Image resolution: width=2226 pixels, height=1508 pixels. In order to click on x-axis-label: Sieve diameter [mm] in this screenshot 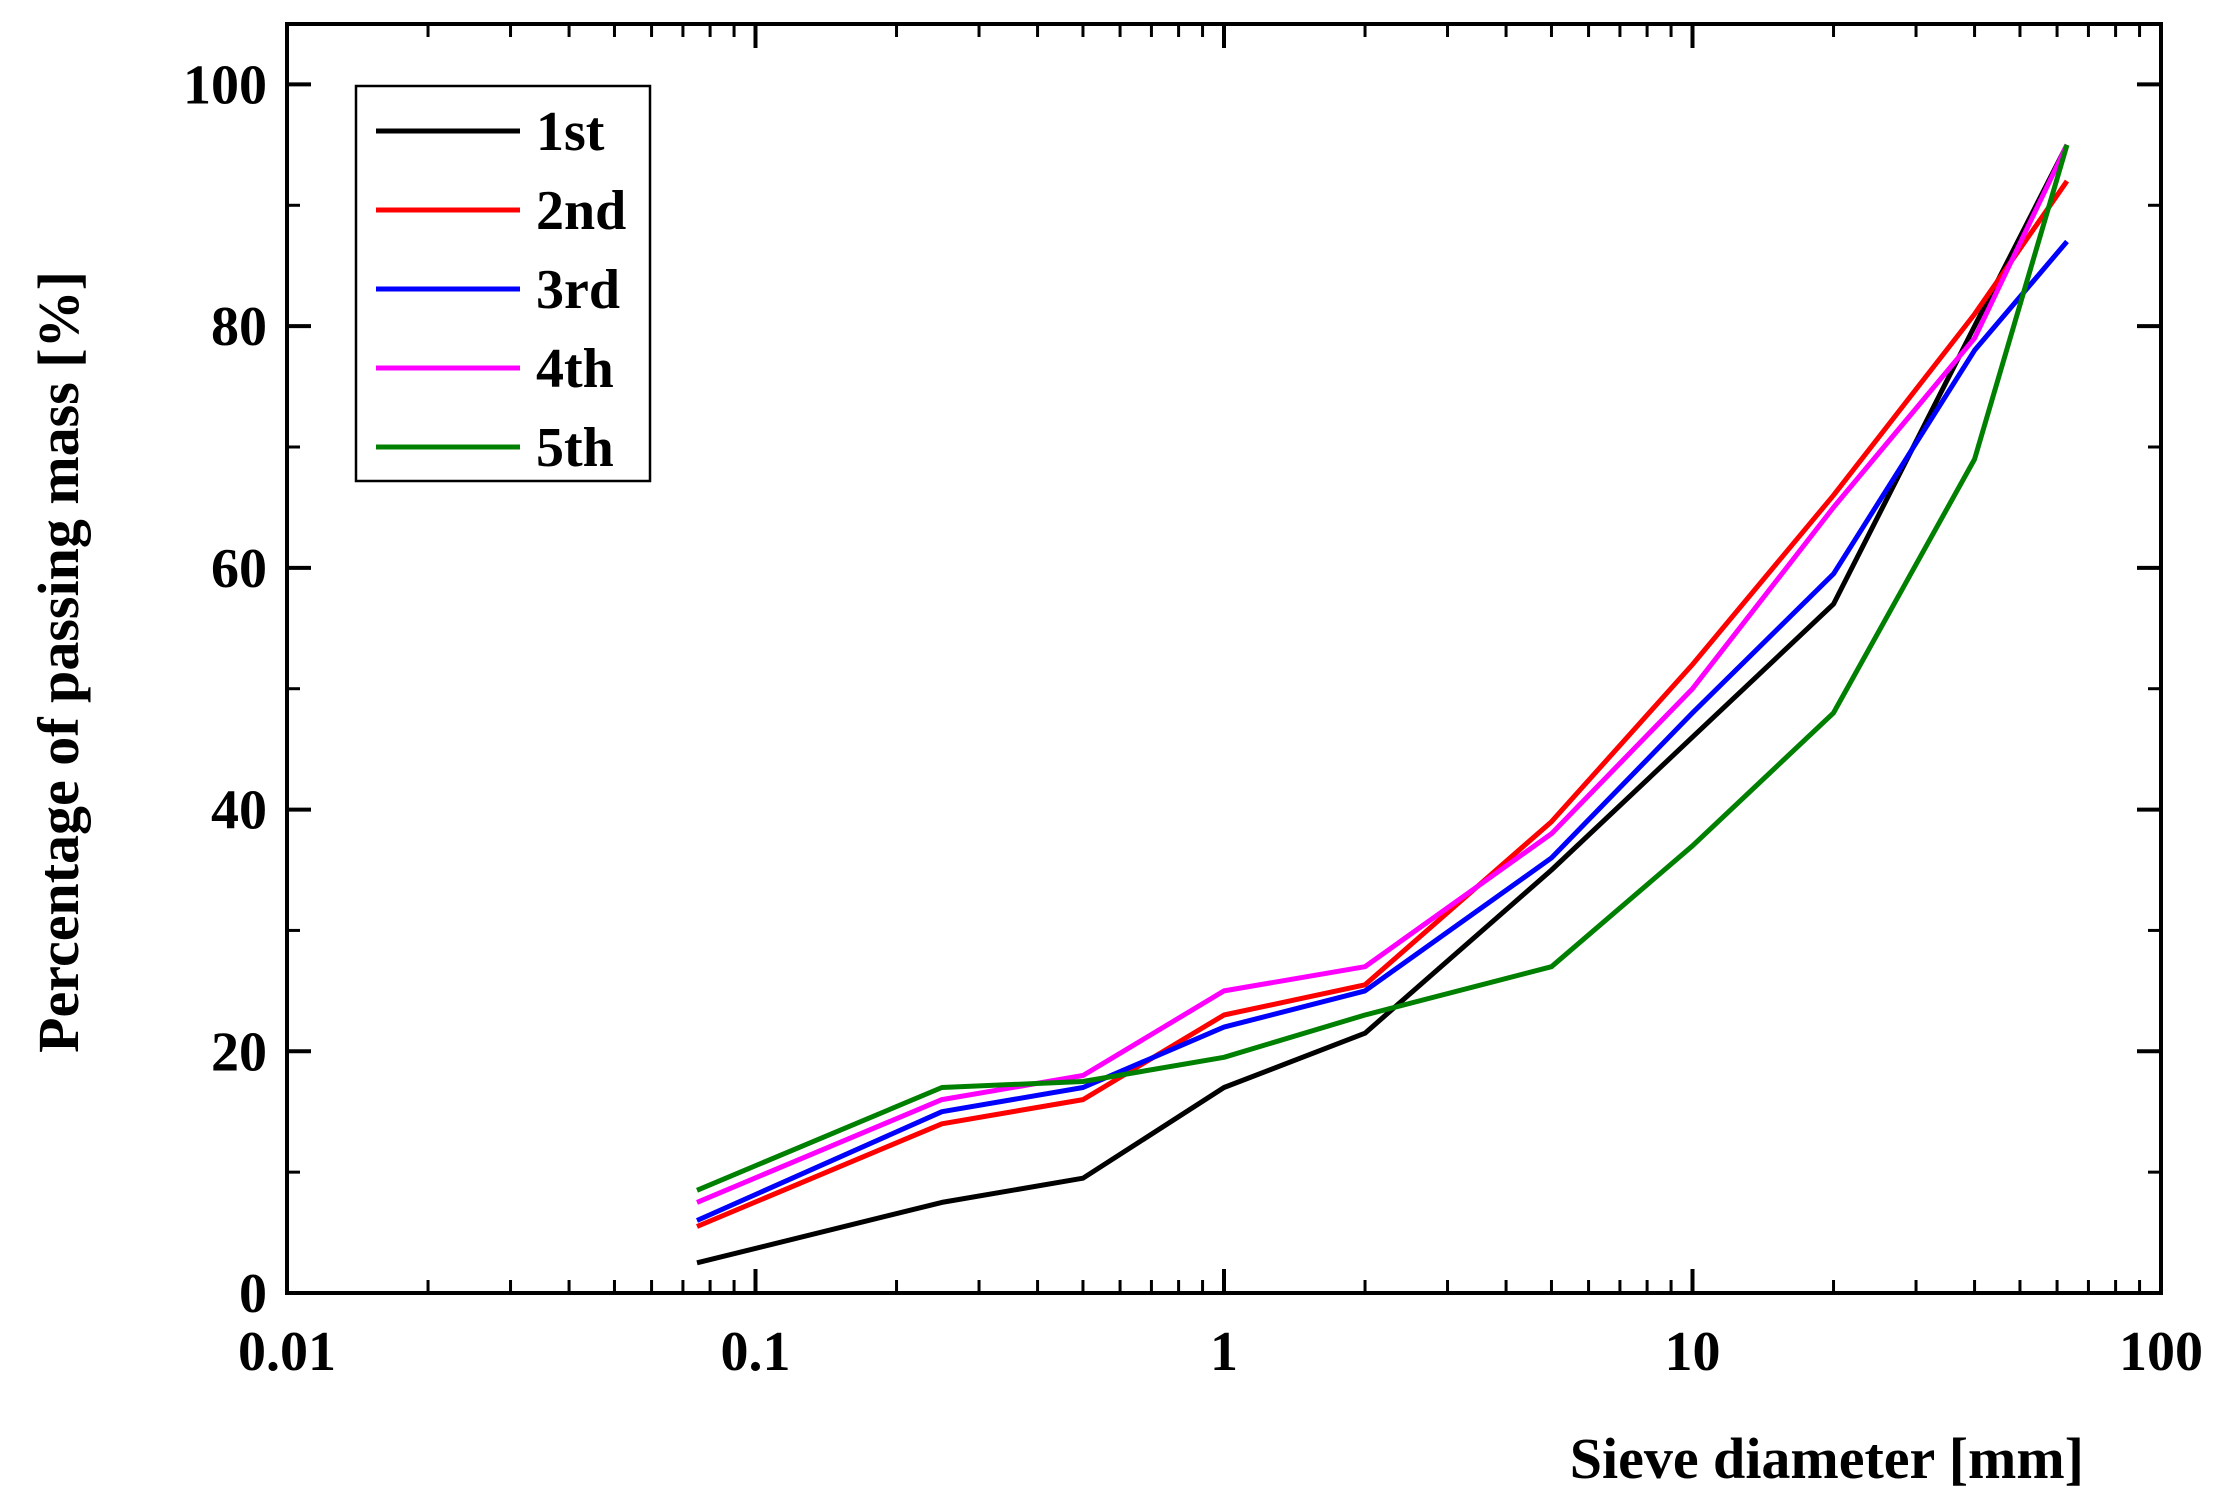, I will do `click(1827, 1458)`.